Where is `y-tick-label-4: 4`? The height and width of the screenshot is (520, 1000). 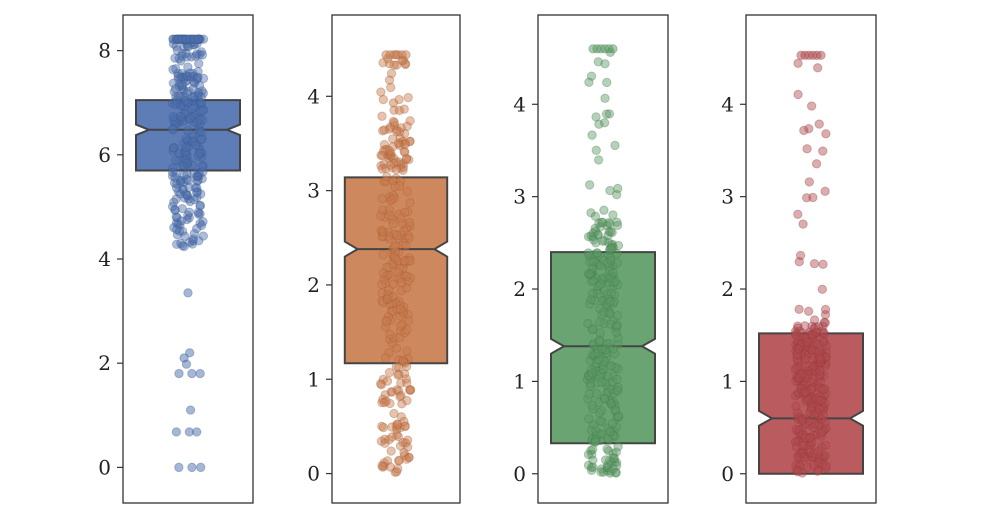
y-tick-label-4: 4 is located at coordinates (313, 96).